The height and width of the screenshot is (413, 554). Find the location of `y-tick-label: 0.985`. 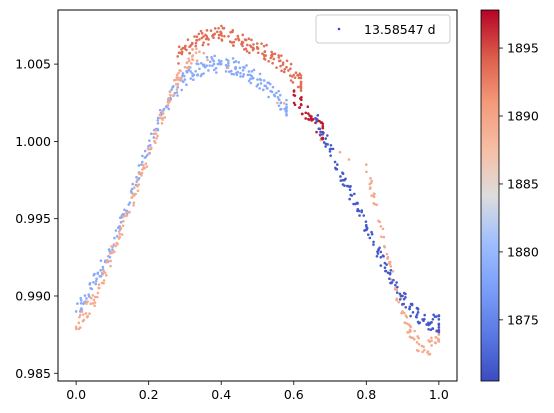

y-tick-label: 0.985 is located at coordinates (33, 373).